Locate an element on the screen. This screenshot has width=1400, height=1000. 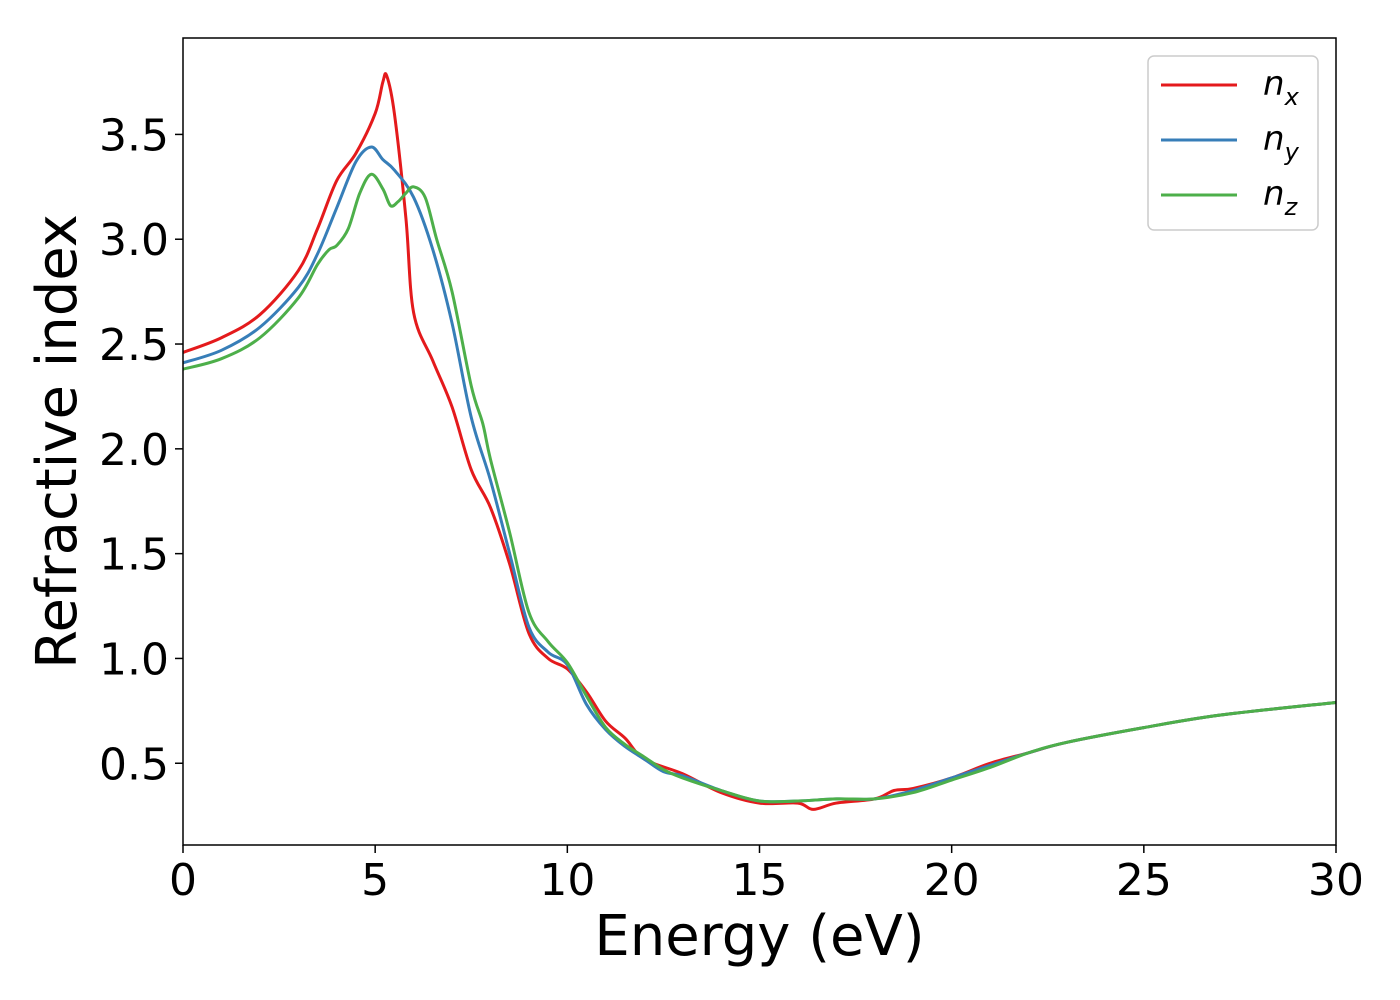
y-tick-label: 3.5 is located at coordinates (134, 135).